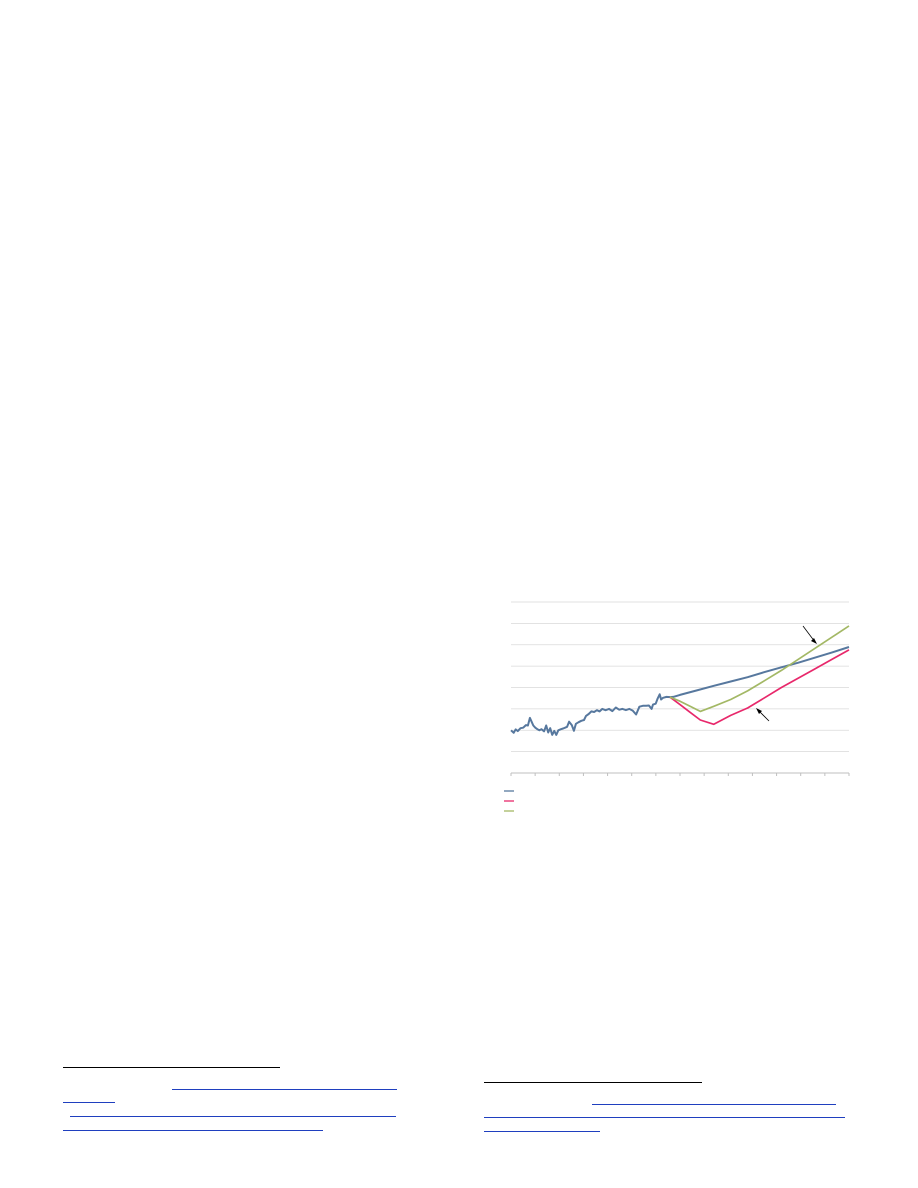  What do you see at coordinates (171, 1067) in the screenshot?
I see `footnote-rule-left` at bounding box center [171, 1067].